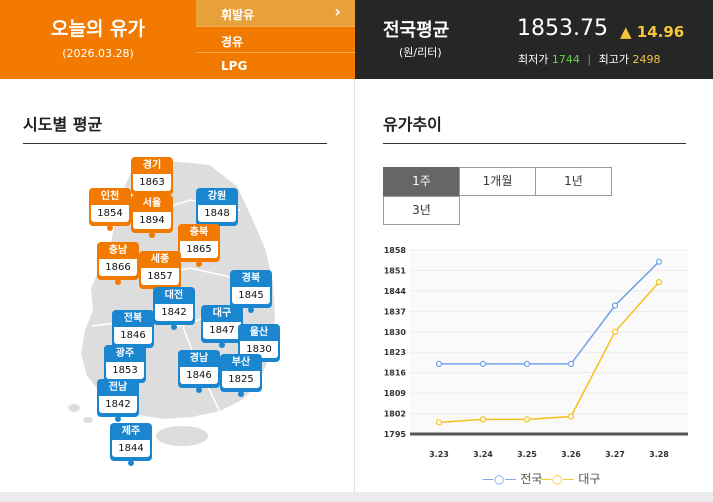  I want to click on legend-daegu-label: 대구, so click(589, 479).